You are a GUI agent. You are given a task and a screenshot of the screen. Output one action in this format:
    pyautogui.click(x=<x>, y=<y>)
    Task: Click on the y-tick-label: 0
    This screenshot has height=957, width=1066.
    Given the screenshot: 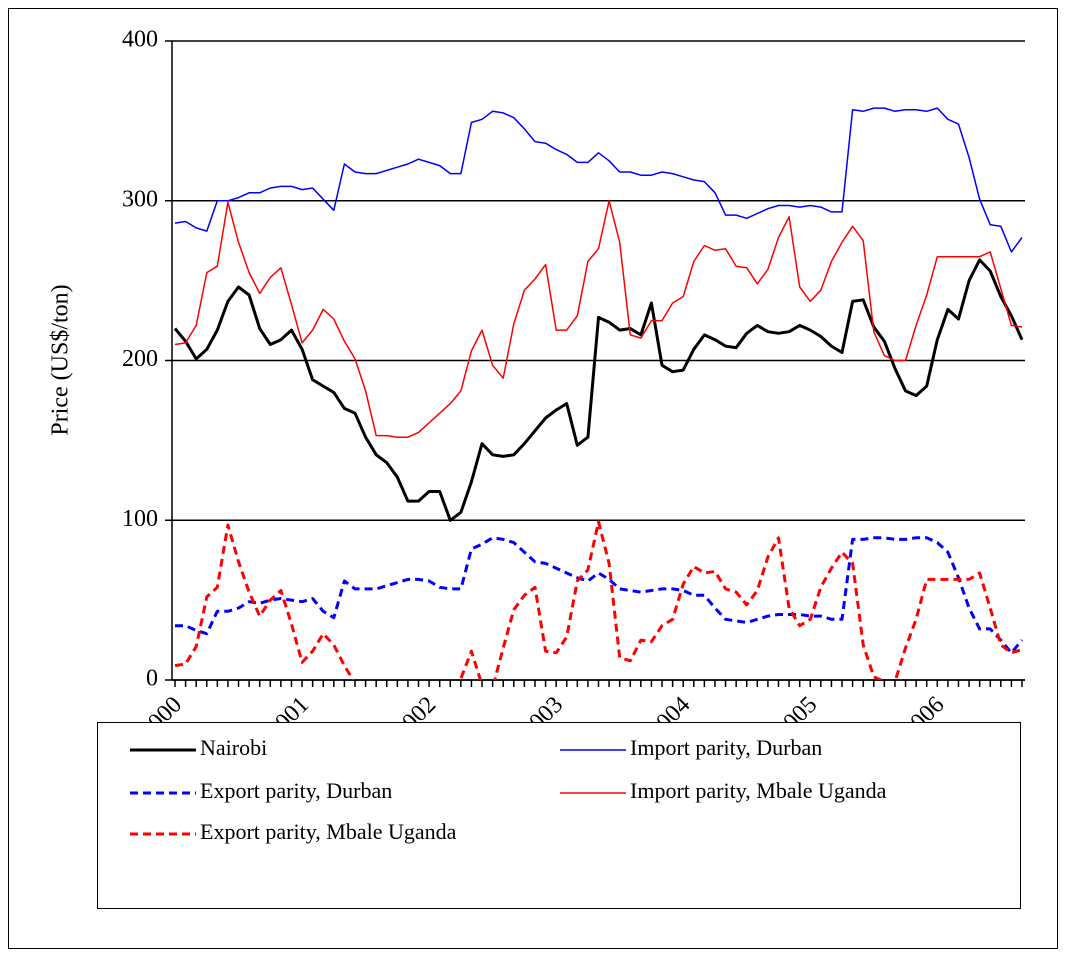 What is the action you would take?
    pyautogui.click(x=152, y=679)
    